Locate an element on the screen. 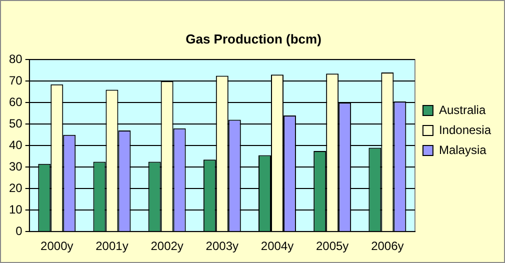 The image size is (505, 263). x-tick-label: 2000y is located at coordinates (57, 246).